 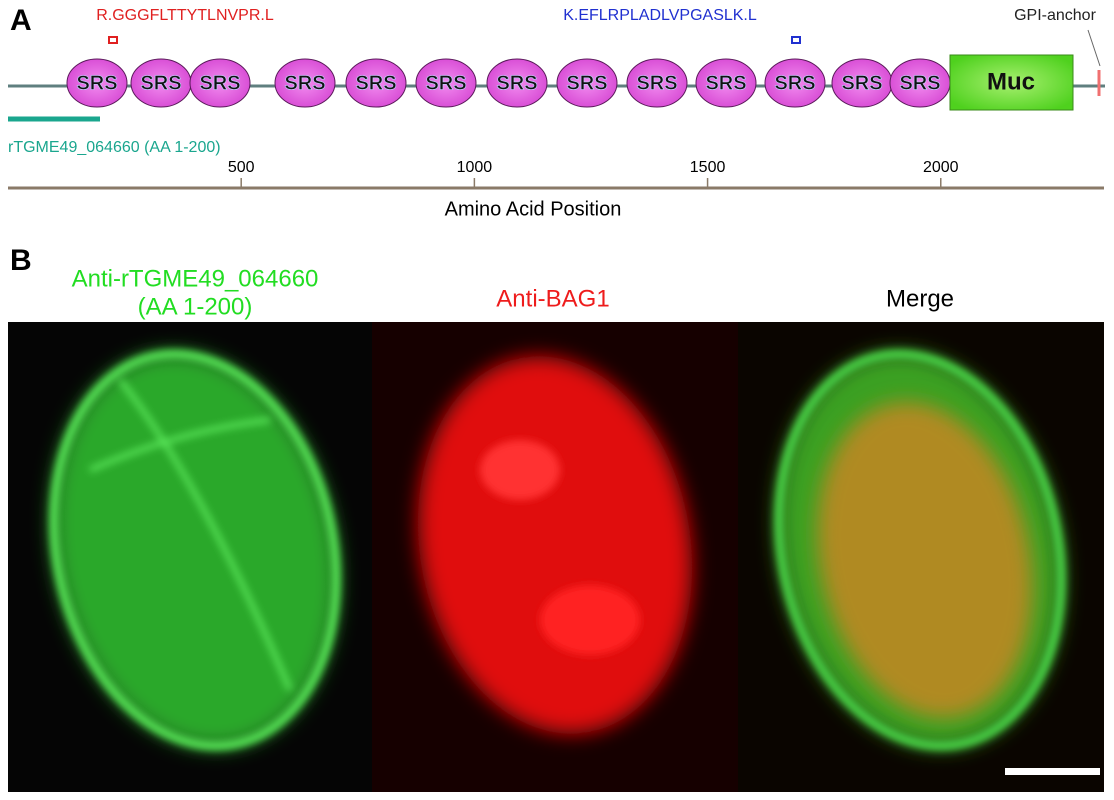 What do you see at coordinates (941, 167) in the screenshot?
I see `axis-tick-label: 2000` at bounding box center [941, 167].